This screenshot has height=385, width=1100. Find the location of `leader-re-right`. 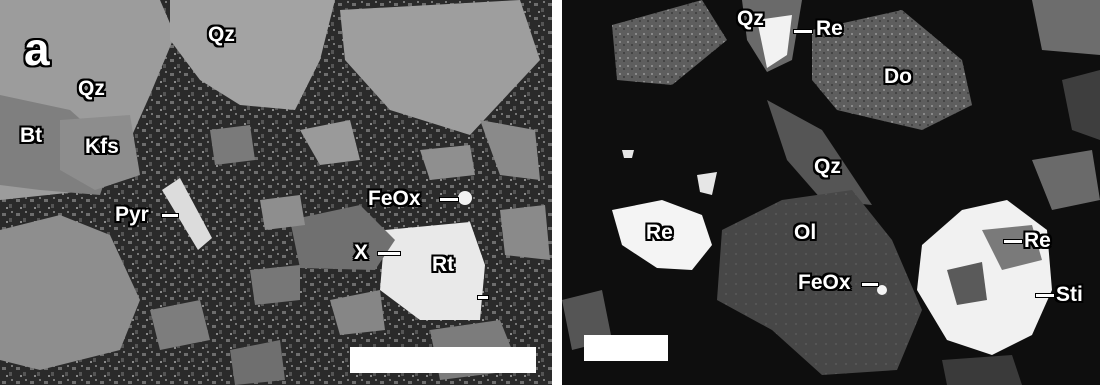

leader-re-right is located at coordinates (1013, 241).